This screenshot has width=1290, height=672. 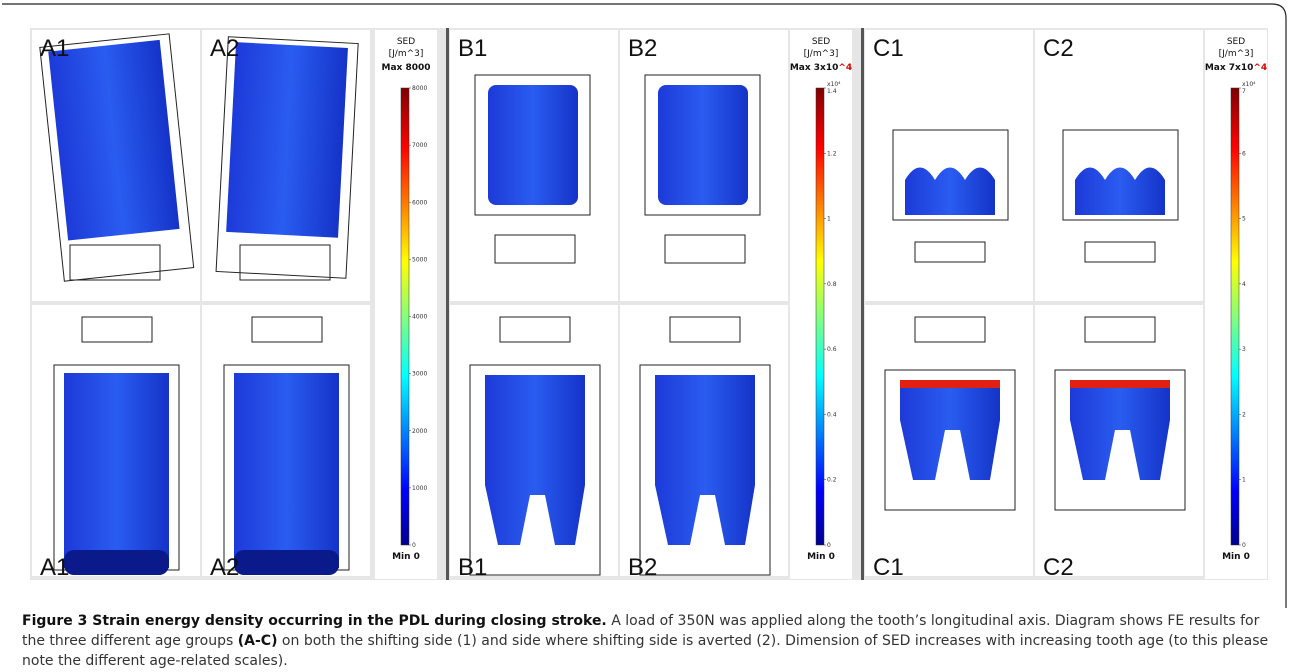 What do you see at coordinates (419, 202) in the screenshot?
I see `colorbar-tick-label: 6000` at bounding box center [419, 202].